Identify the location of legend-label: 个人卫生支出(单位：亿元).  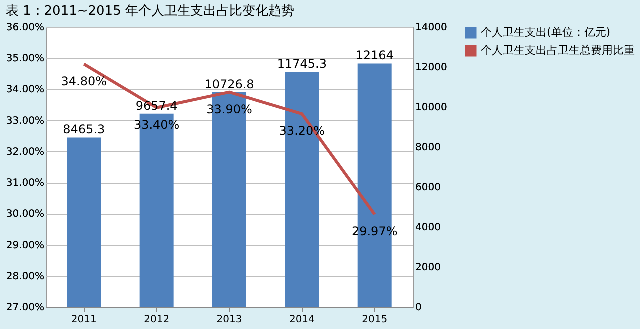
(546, 32).